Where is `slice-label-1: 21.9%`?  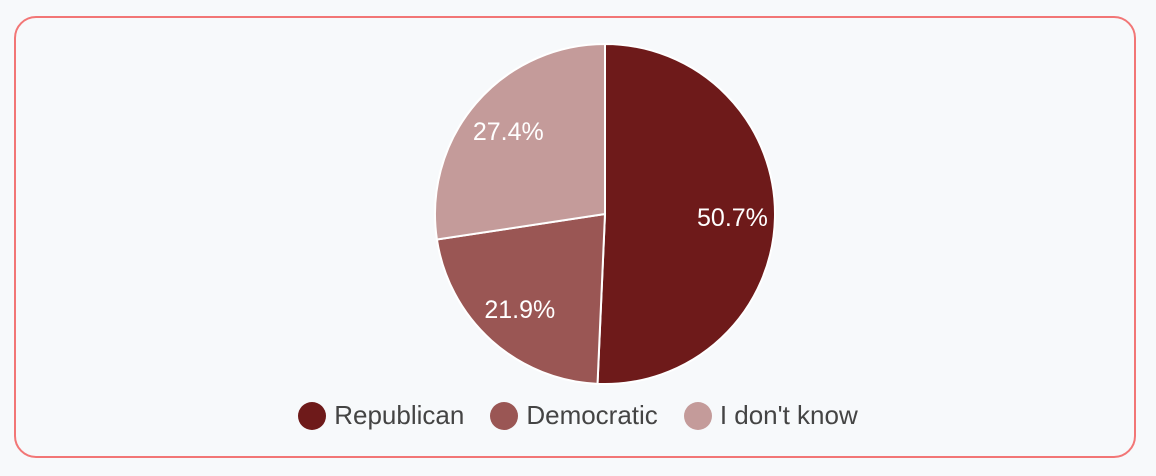
slice-label-1: 21.9% is located at coordinates (519, 310).